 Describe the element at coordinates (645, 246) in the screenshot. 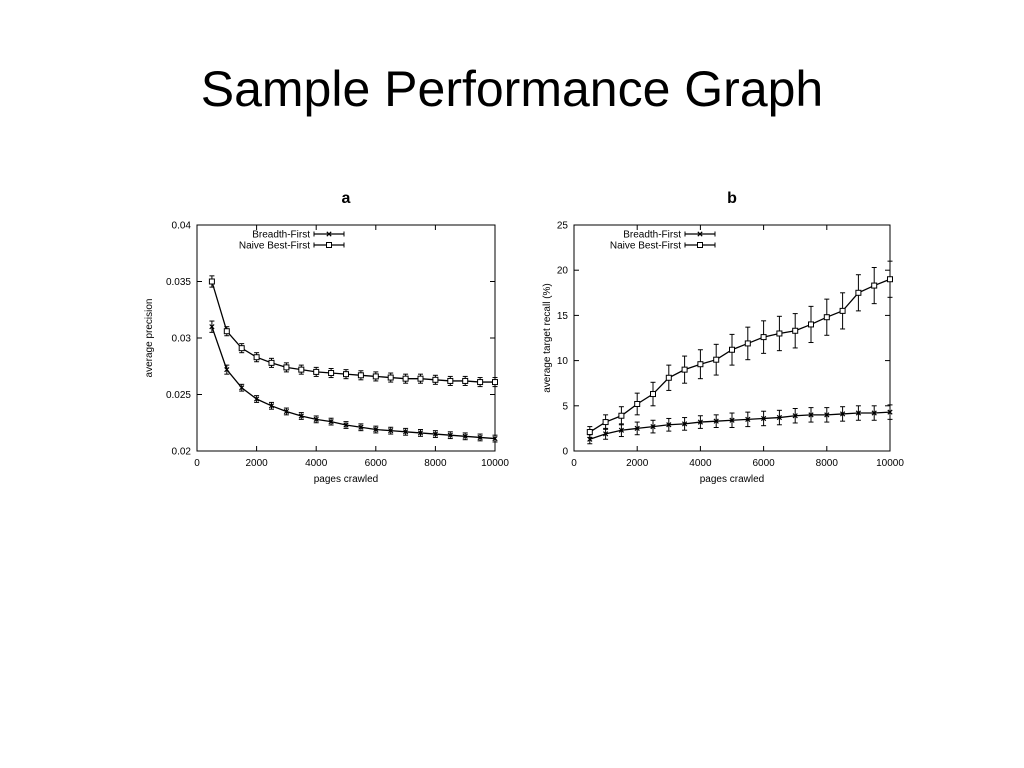

I see `legend-label: Naive Best-First` at that location.